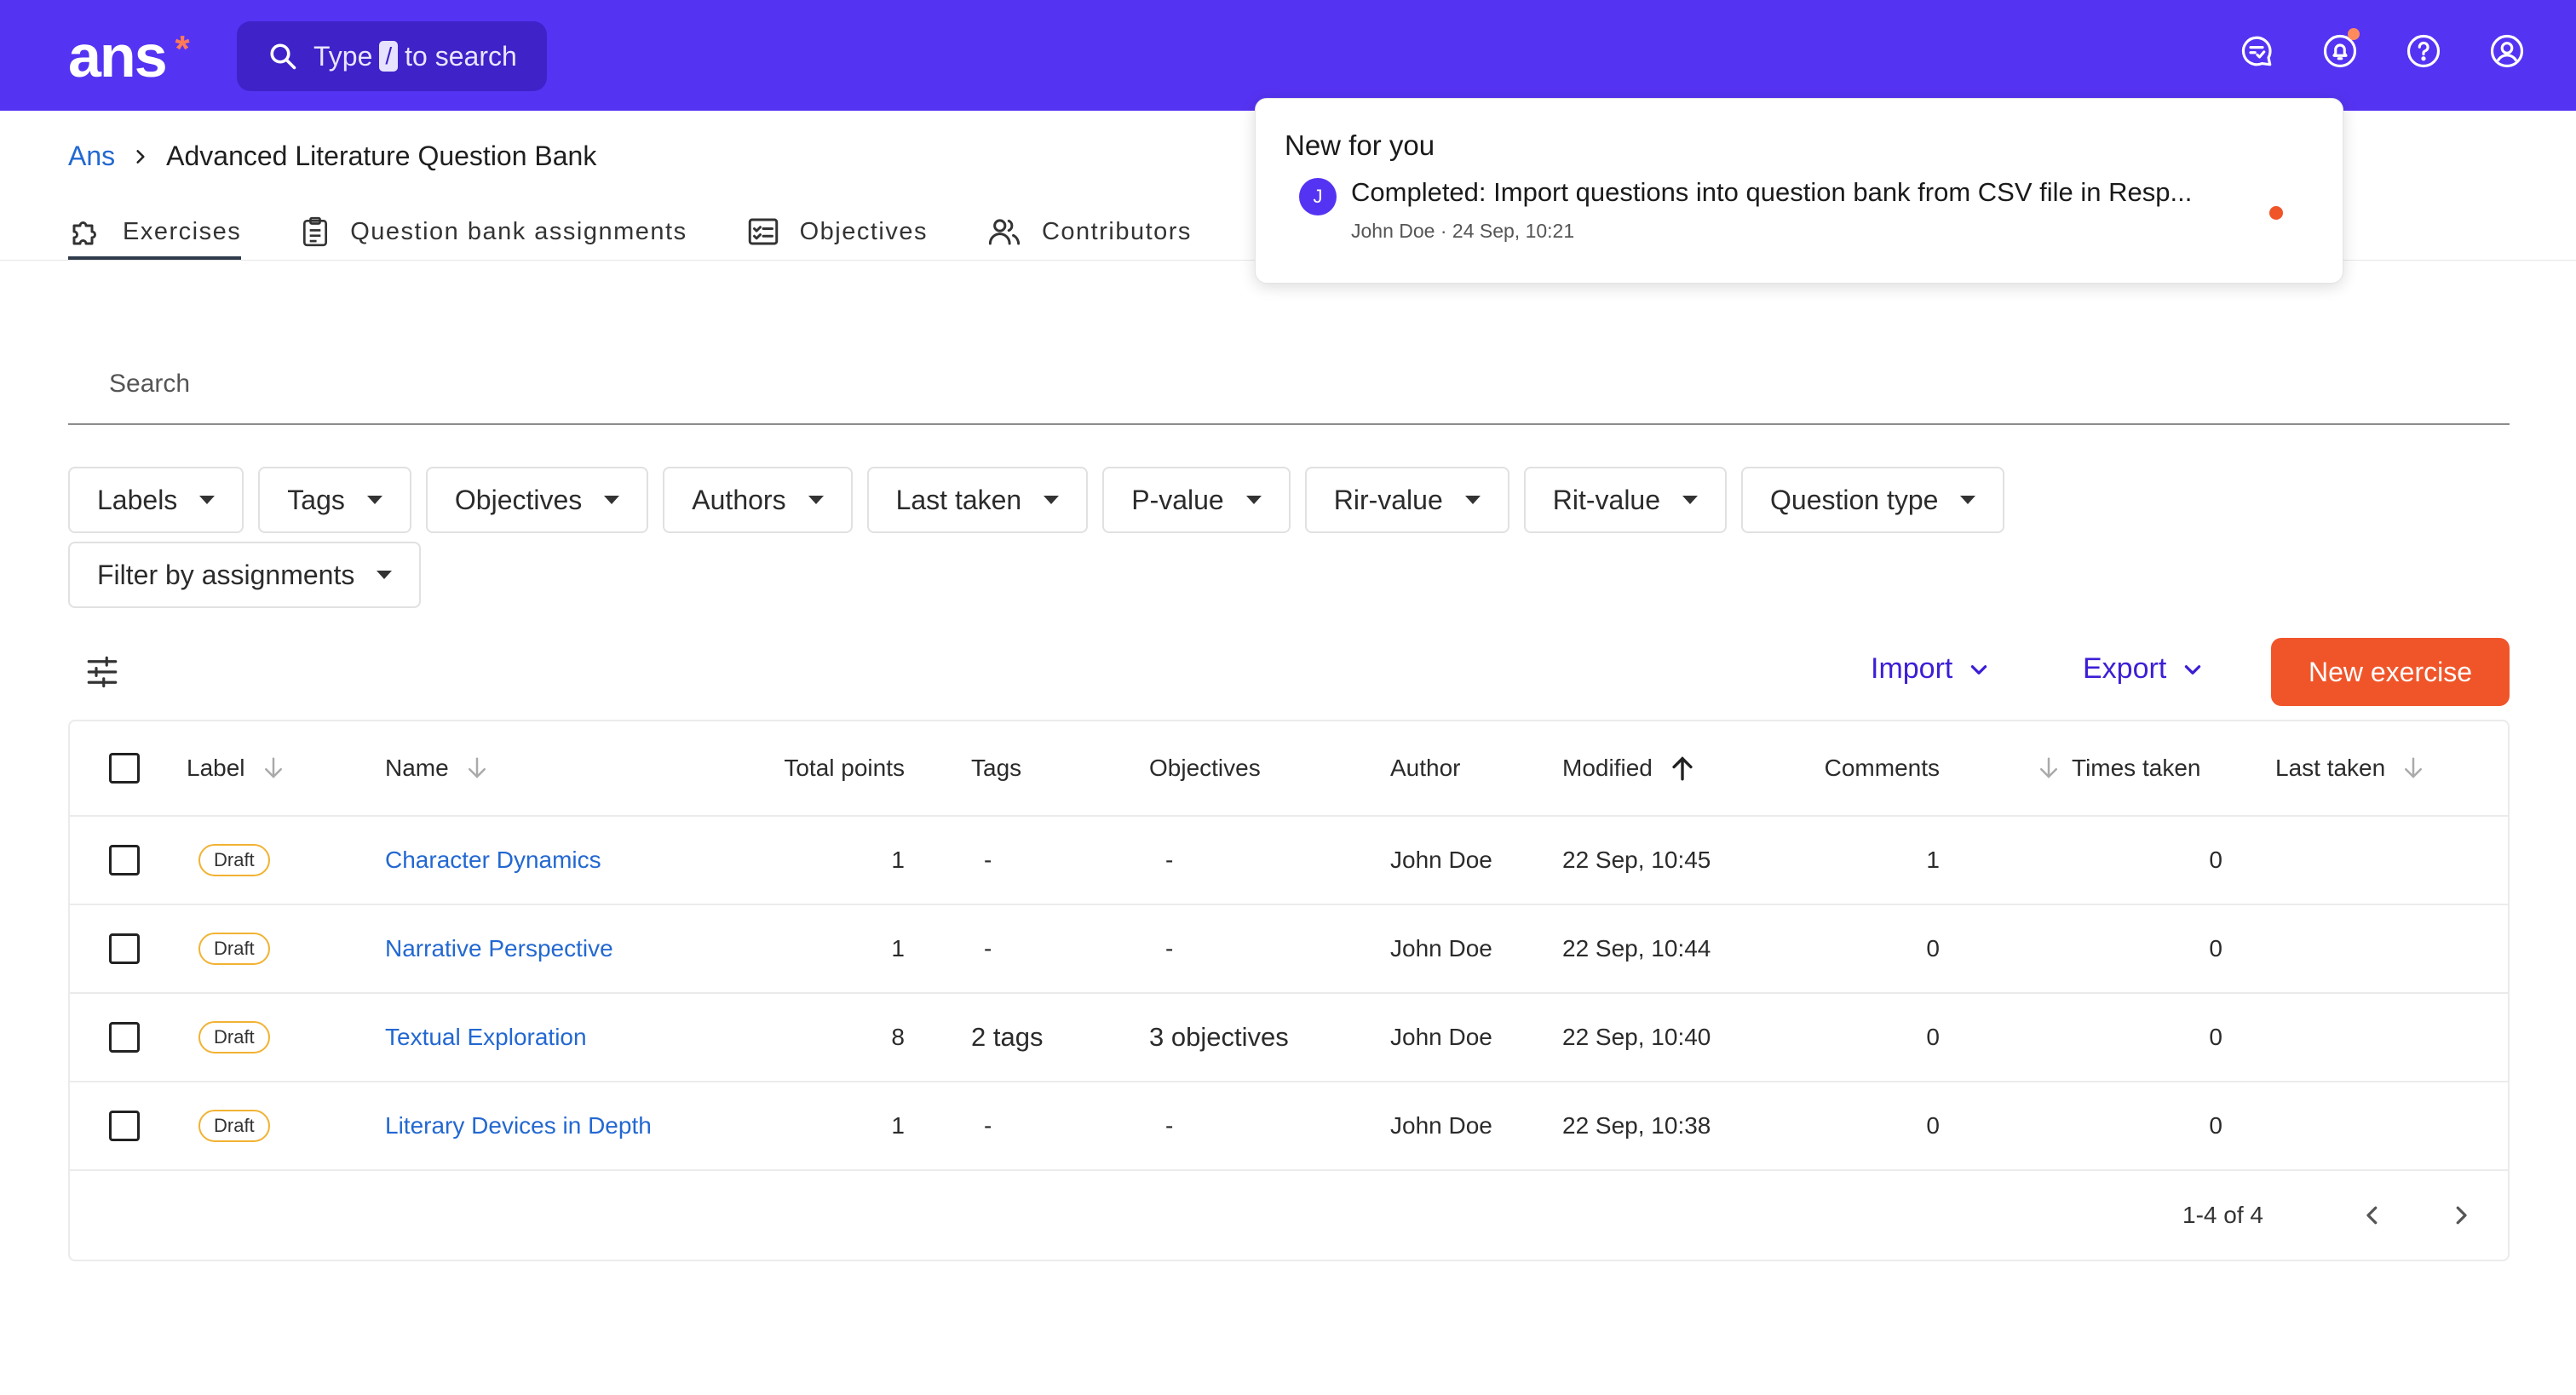  What do you see at coordinates (137, 499) in the screenshot?
I see `filter-label: Labels` at bounding box center [137, 499].